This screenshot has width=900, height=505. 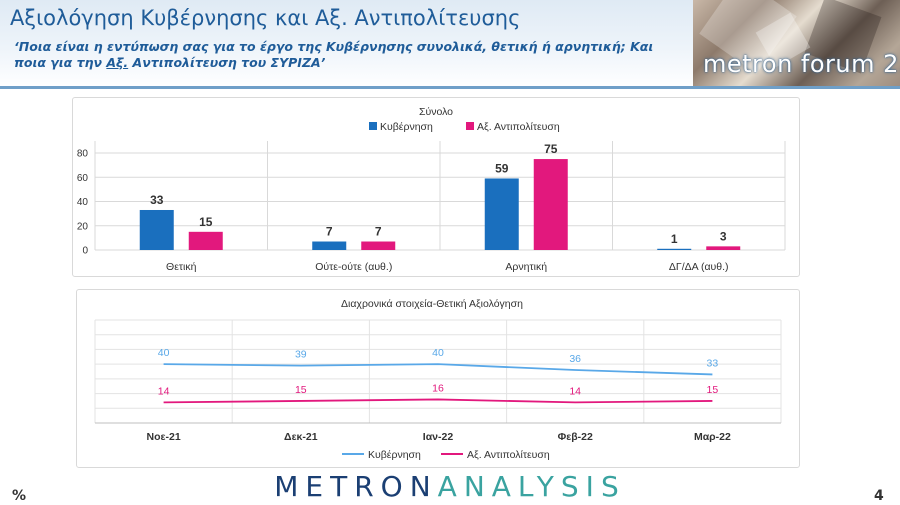 What do you see at coordinates (83, 178) in the screenshot?
I see `y-tick-label: 60` at bounding box center [83, 178].